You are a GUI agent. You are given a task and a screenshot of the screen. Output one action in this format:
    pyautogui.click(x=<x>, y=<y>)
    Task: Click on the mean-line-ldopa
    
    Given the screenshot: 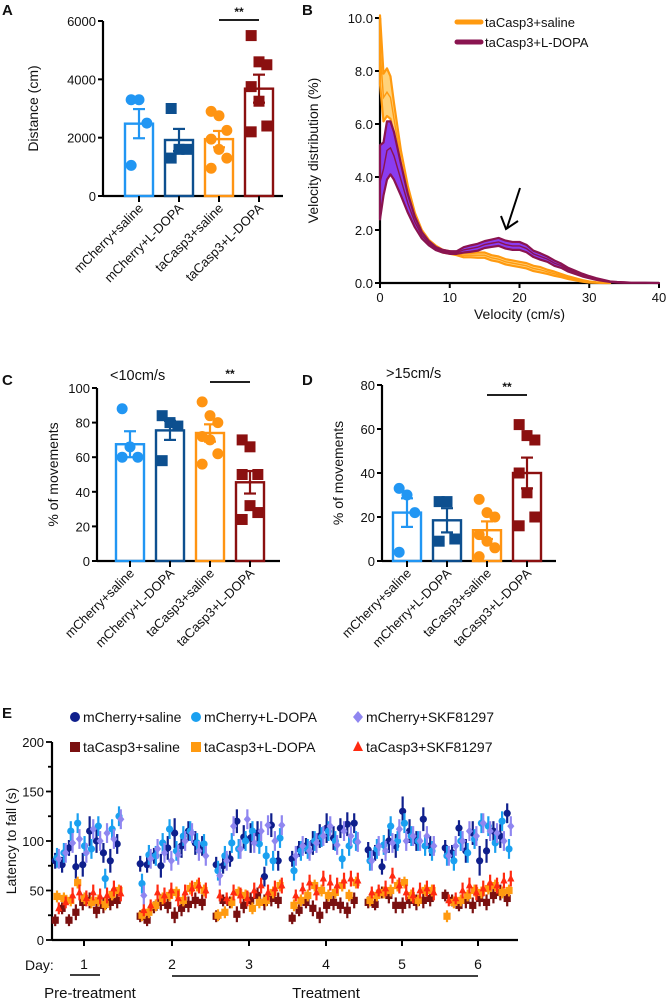 What is the action you would take?
    pyautogui.click(x=519, y=215)
    